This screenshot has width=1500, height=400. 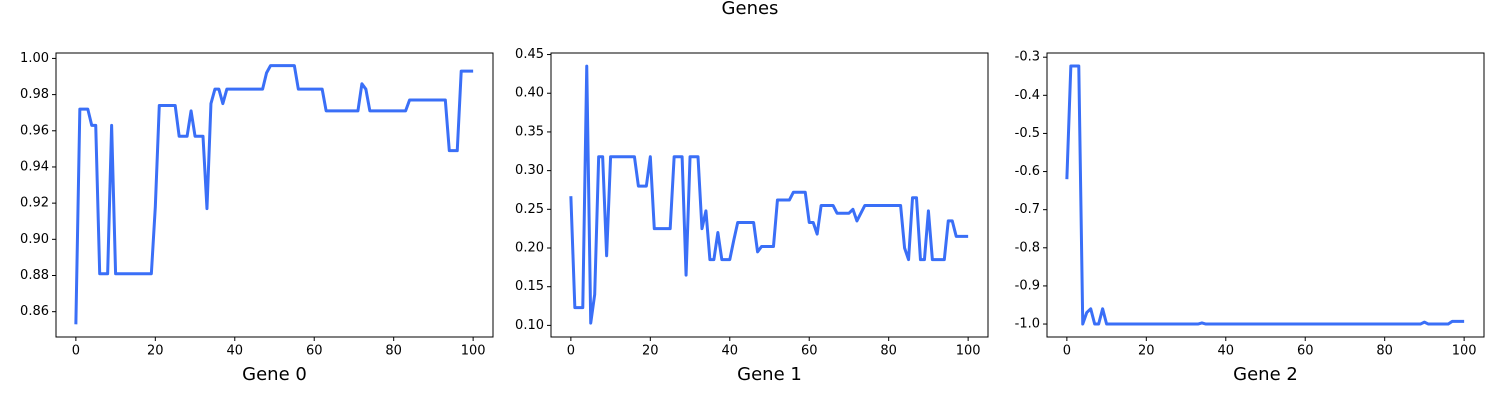 I want to click on y-tick-label: 0.15, so click(x=529, y=286).